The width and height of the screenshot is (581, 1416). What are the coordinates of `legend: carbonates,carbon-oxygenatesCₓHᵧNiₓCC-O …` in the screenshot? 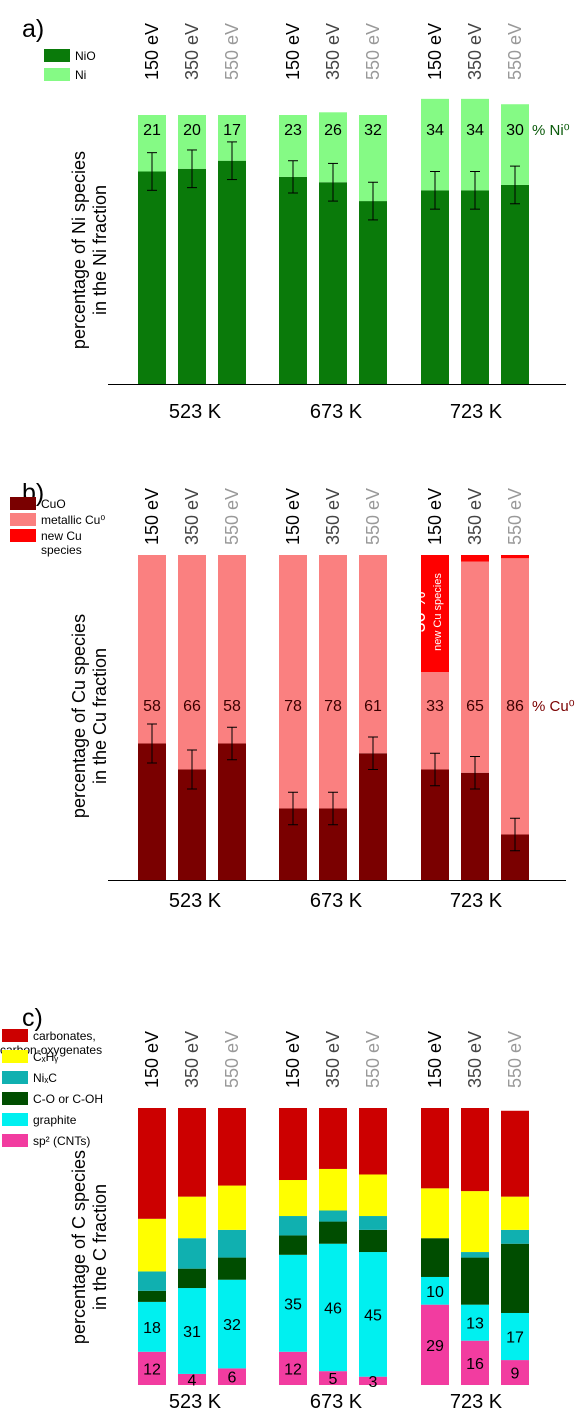 It's located at (51, 1088).